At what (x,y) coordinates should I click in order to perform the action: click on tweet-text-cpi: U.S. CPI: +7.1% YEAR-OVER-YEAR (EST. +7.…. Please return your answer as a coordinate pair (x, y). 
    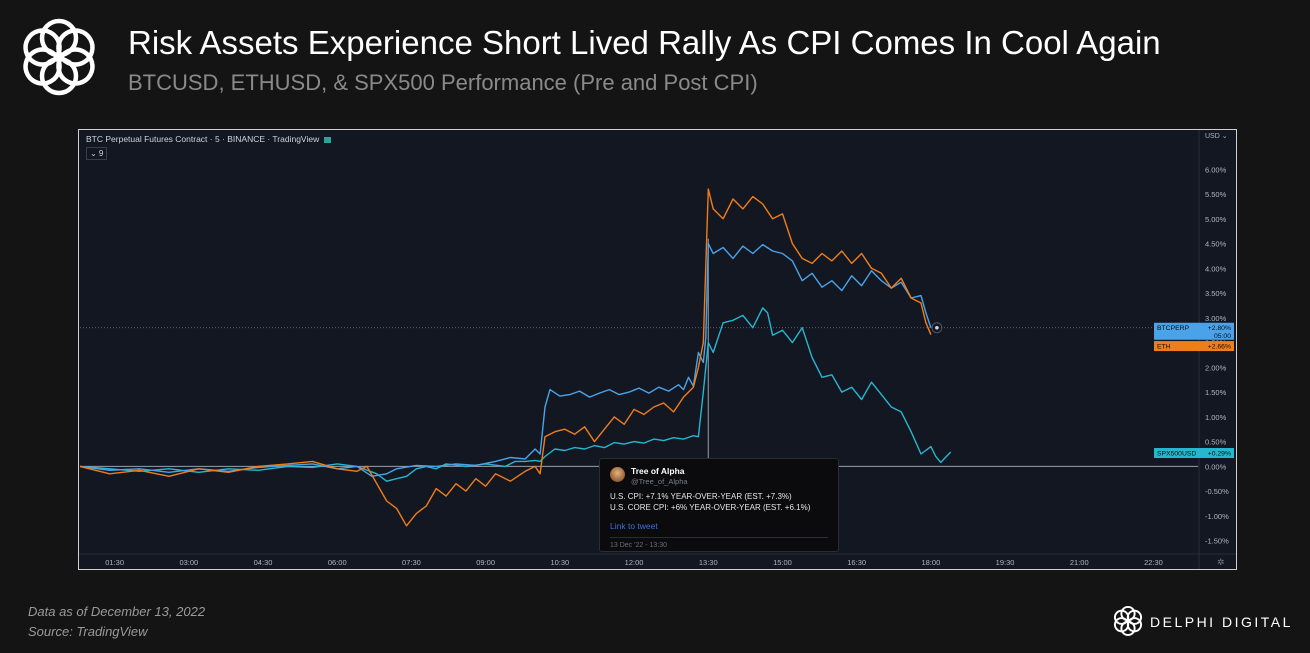
    Looking at the image, I should click on (701, 496).